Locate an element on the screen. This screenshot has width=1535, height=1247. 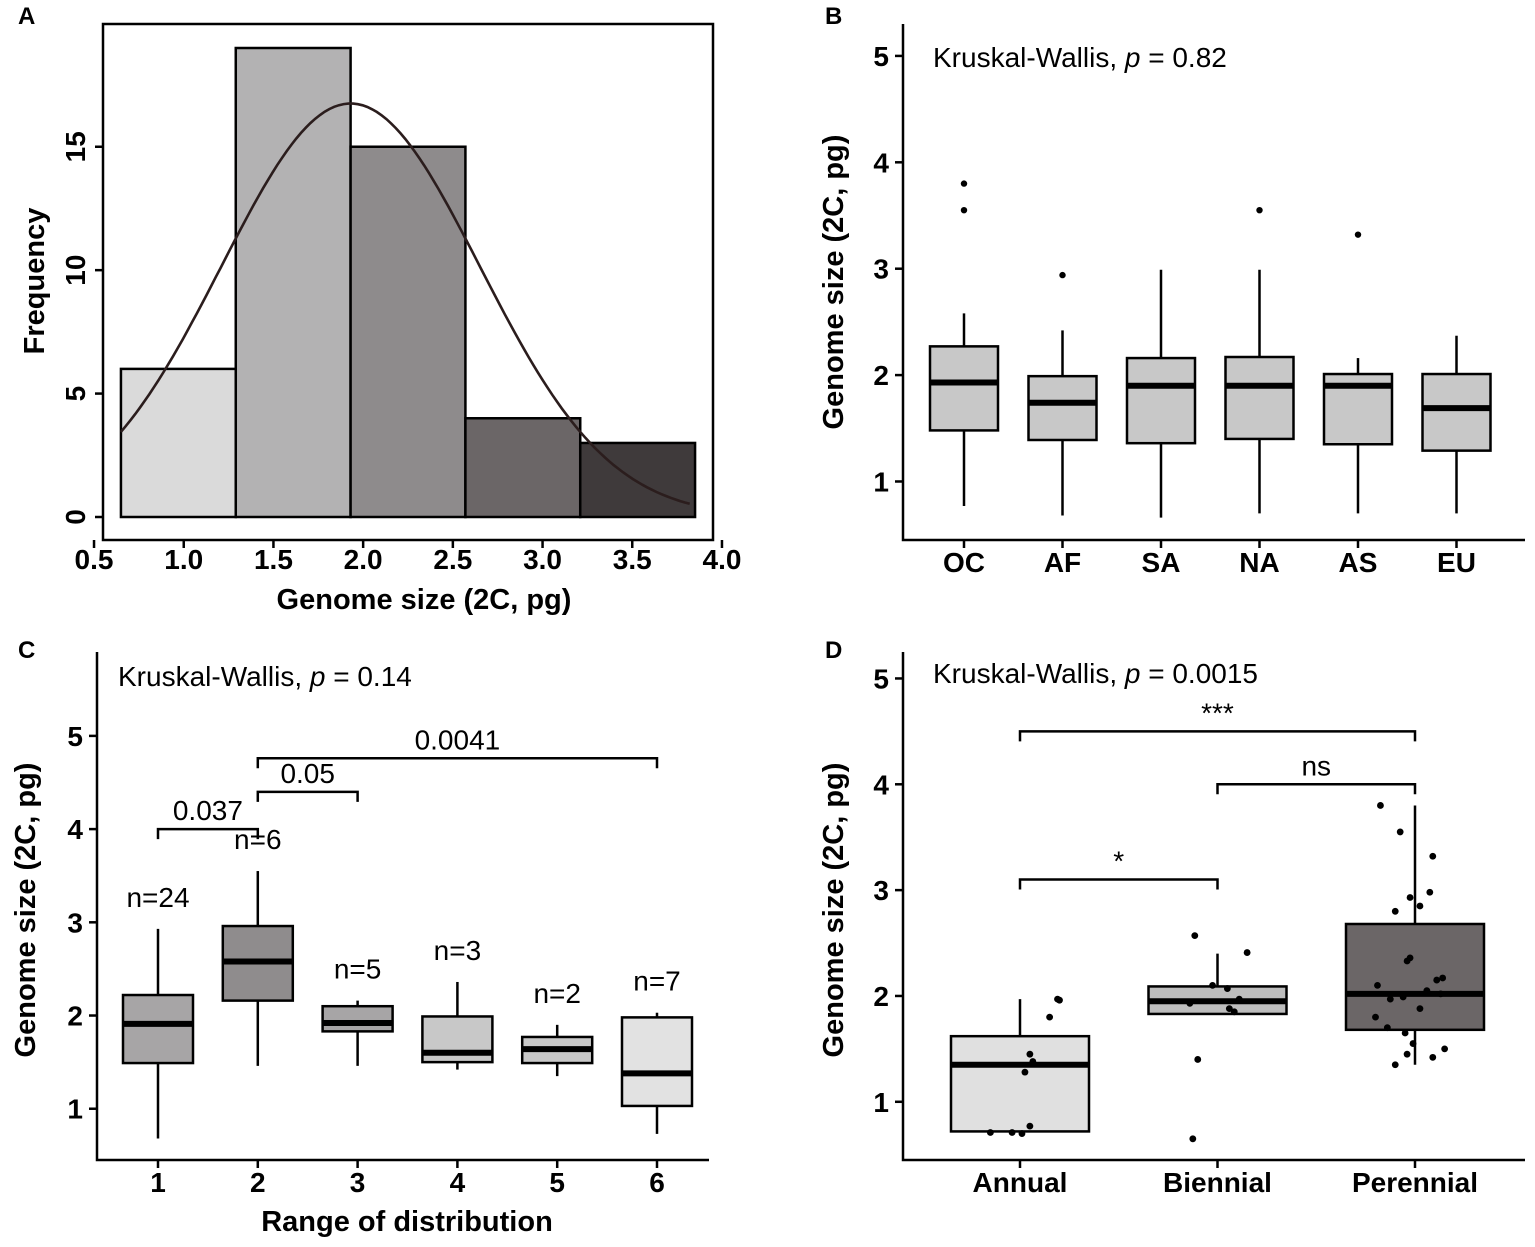
x-tick-label-Biennial: Biennial is located at coordinates (1217, 1182).